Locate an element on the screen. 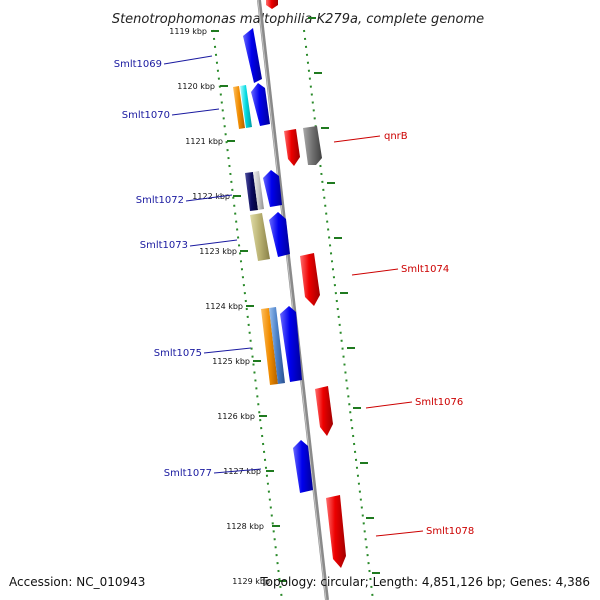 This screenshot has width=600, height=600. gene-smlt1075-b is located at coordinates (277, 345).